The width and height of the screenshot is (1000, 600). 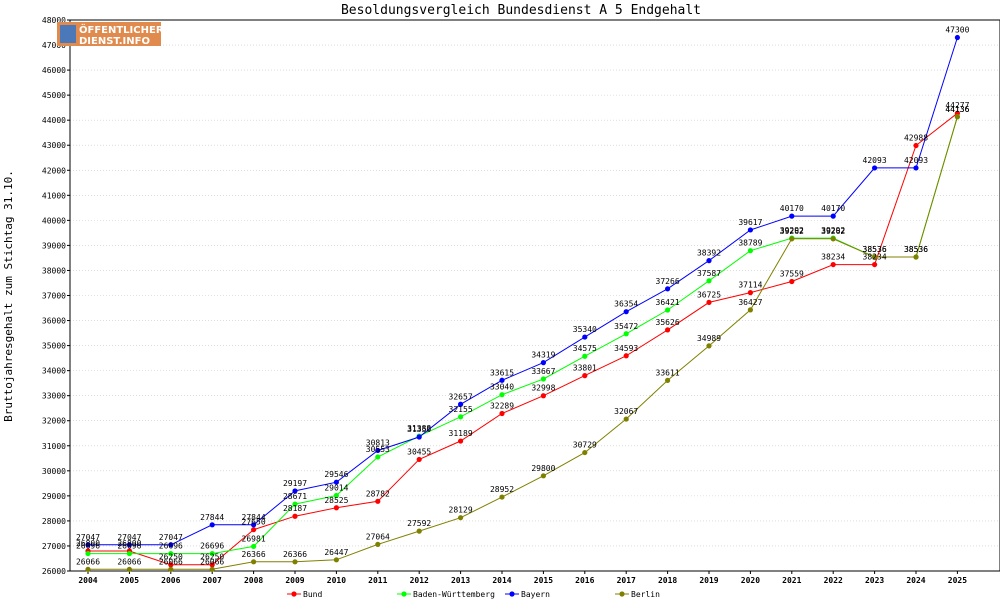 I want to click on y-tick-label: 26000, so click(x=54, y=571).